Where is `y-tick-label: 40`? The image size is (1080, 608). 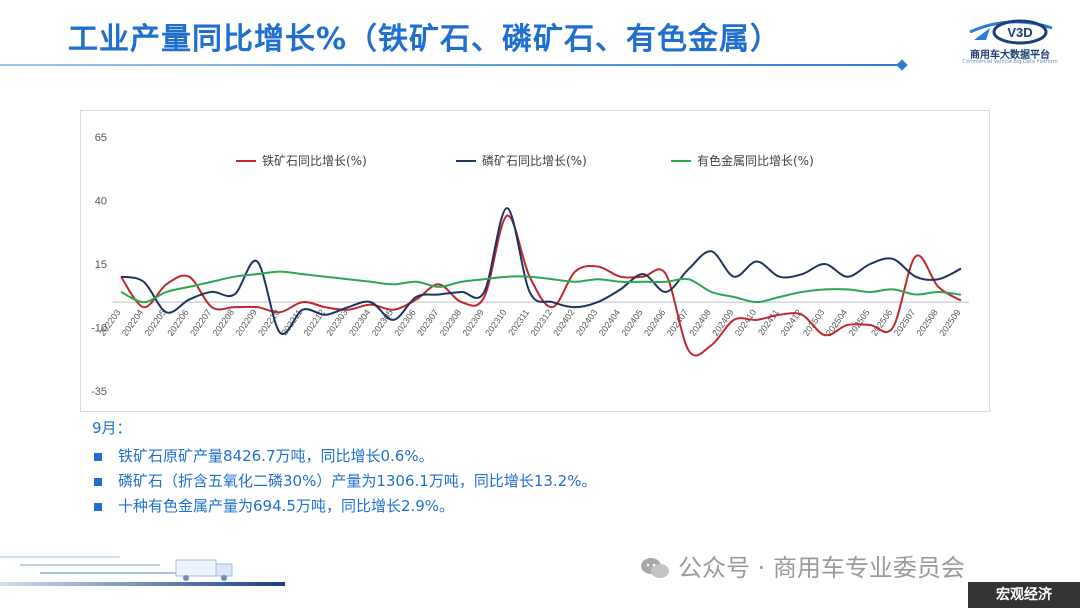
y-tick-label: 40 is located at coordinates (101, 202).